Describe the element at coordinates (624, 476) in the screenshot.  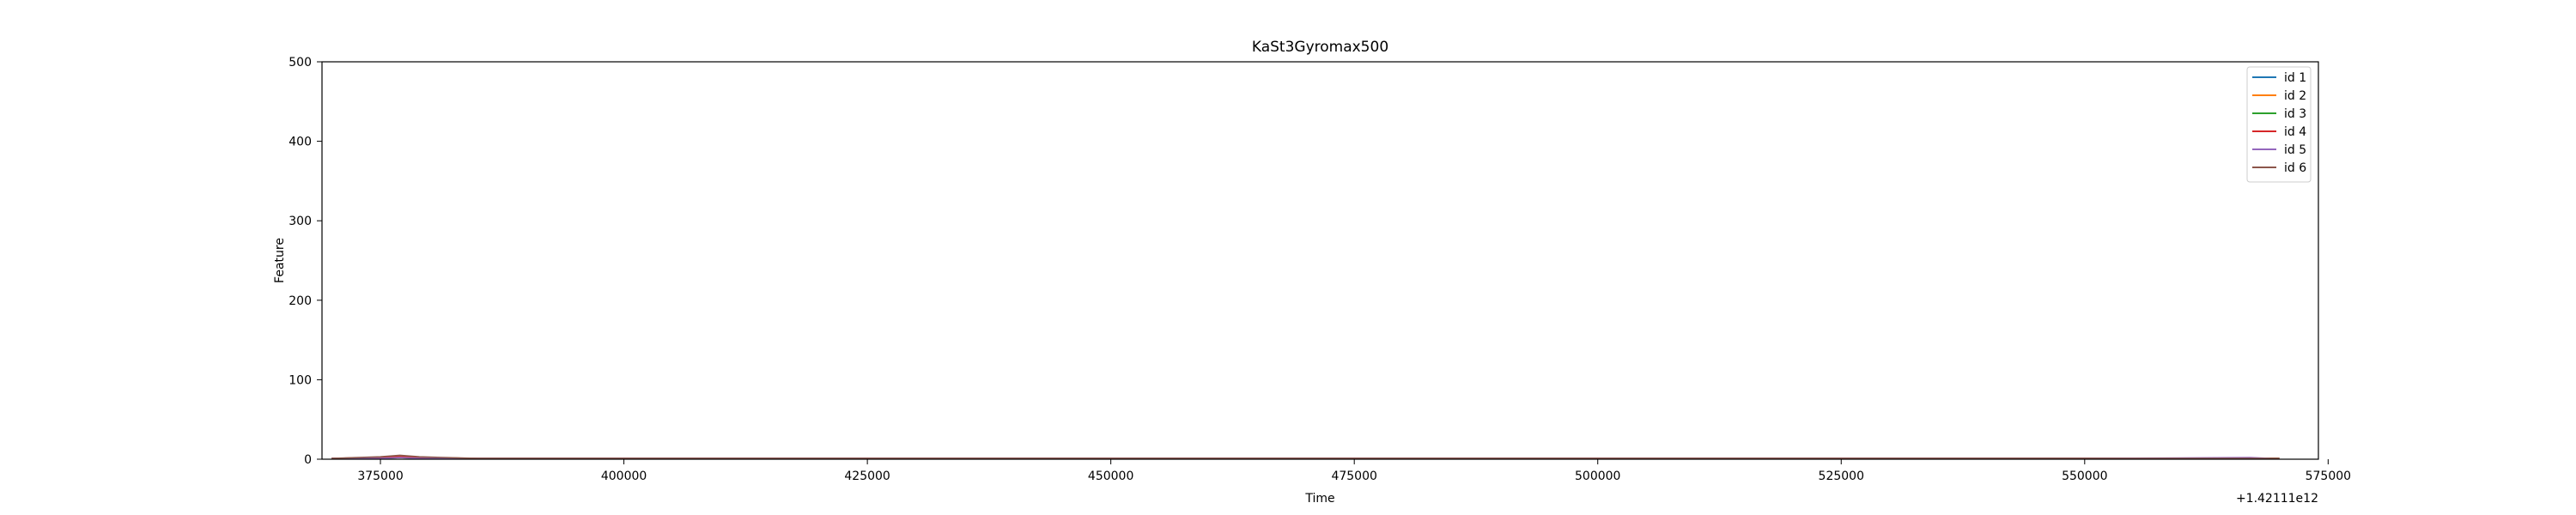
I see `x-tick-label: 400000` at that location.